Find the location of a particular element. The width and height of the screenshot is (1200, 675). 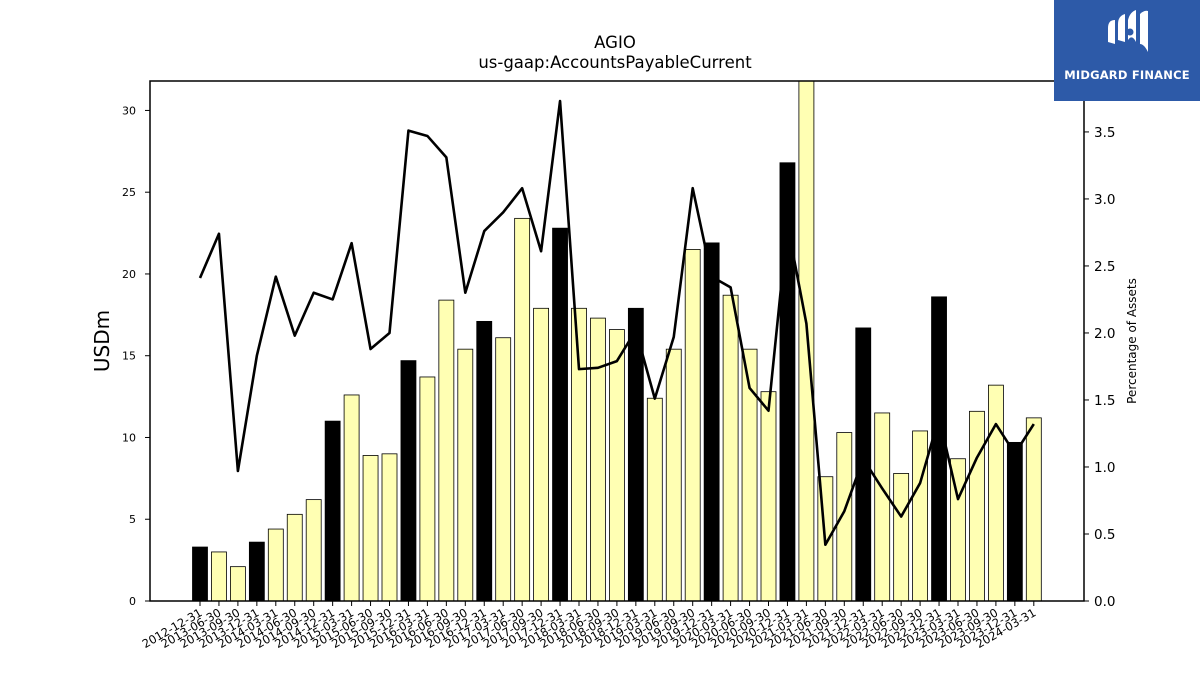

y2-axis-label: Percentage of Assets is located at coordinates (1132, 341).